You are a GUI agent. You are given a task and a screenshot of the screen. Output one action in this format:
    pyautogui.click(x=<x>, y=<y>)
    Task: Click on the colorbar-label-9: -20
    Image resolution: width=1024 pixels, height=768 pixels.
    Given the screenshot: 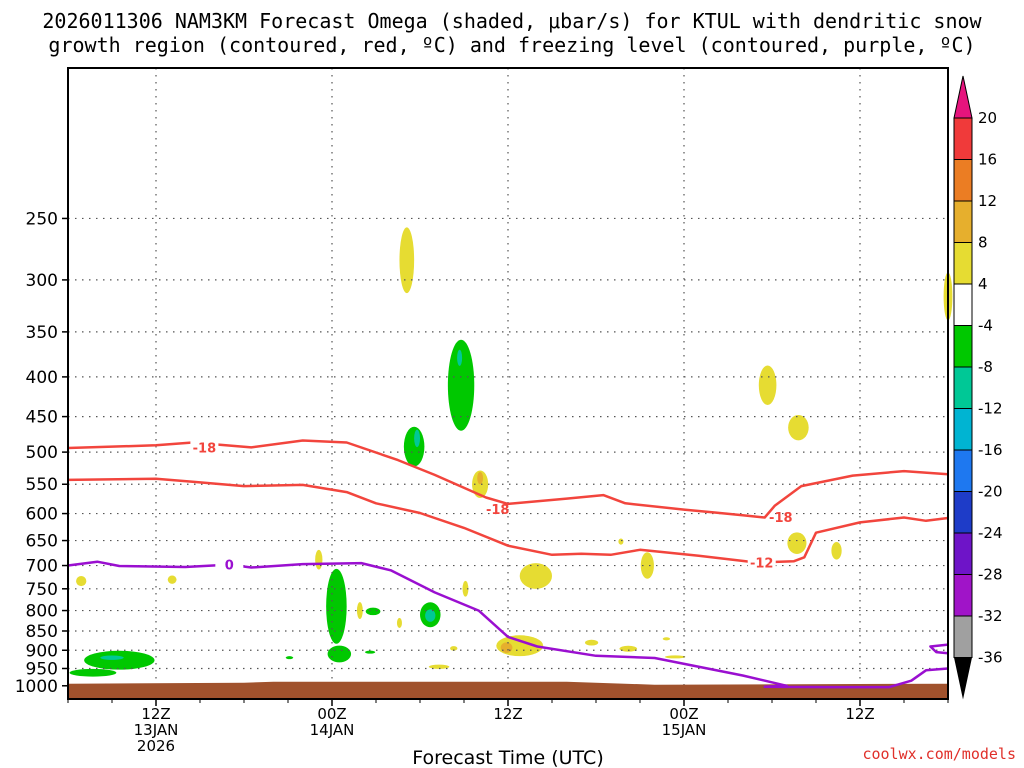 What is the action you would take?
    pyautogui.click(x=990, y=492)
    